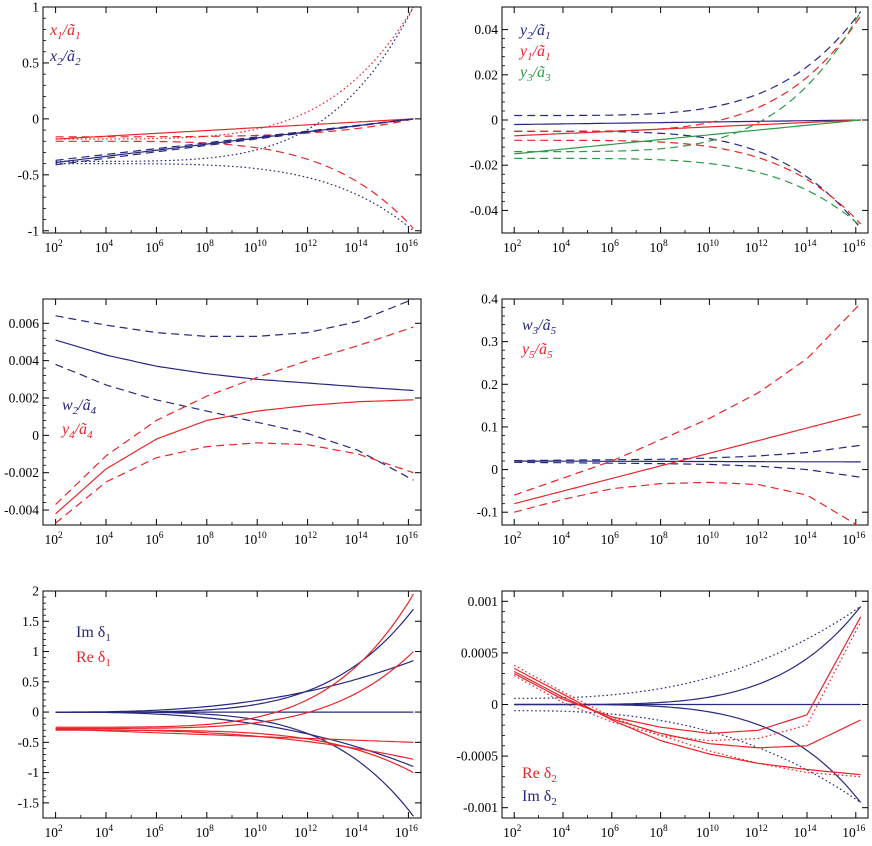 Image resolution: width=872 pixels, height=846 pixels. Describe the element at coordinates (536, 351) in the screenshot. I see `legend-entry: y5/ã5` at that location.